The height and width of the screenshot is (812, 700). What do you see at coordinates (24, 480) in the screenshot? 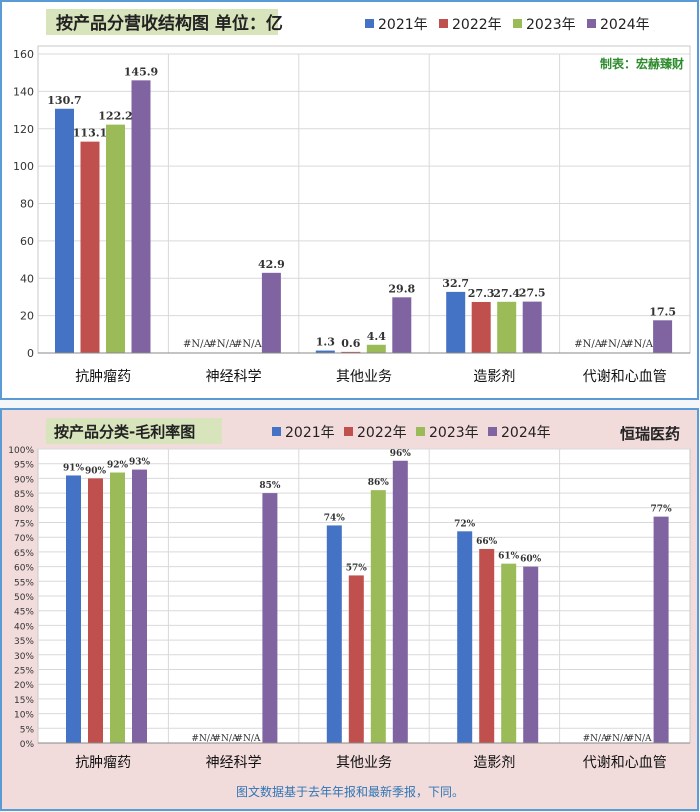
I see `y-tick-label: 90%` at bounding box center [24, 480].